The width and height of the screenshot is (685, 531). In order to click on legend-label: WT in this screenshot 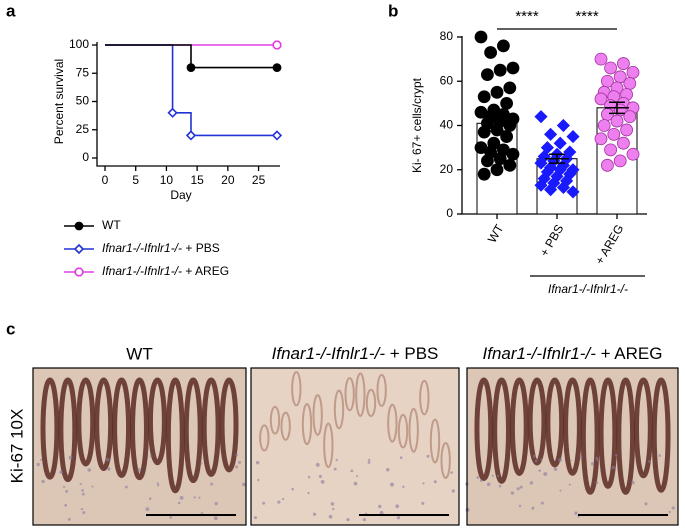, I will do `click(111, 225)`.